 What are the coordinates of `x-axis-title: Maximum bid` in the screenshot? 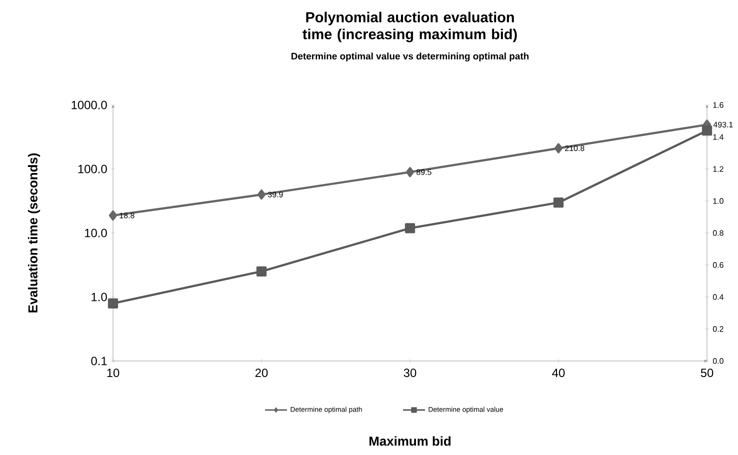 It's located at (410, 441).